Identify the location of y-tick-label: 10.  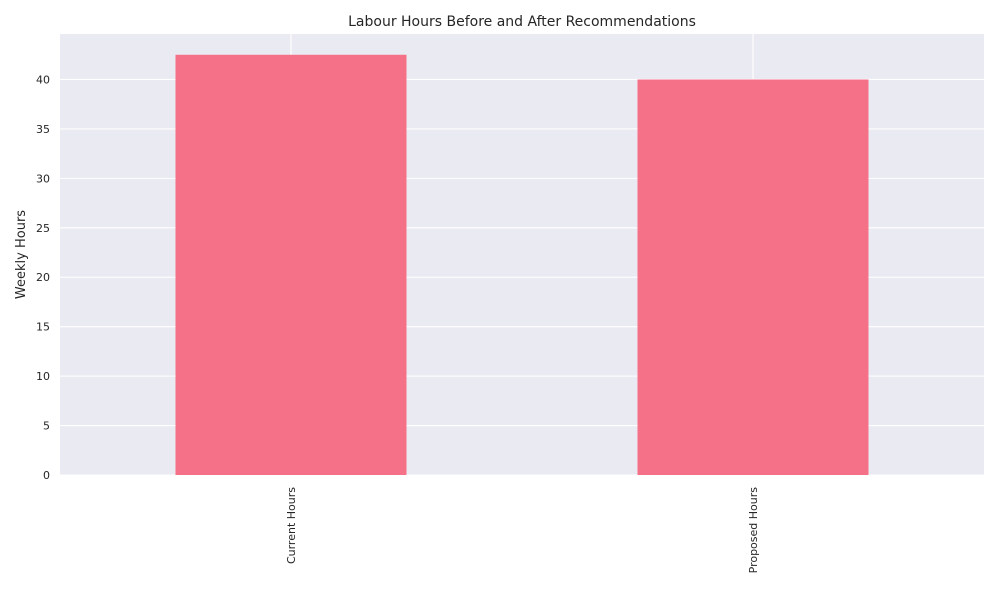
(43, 376).